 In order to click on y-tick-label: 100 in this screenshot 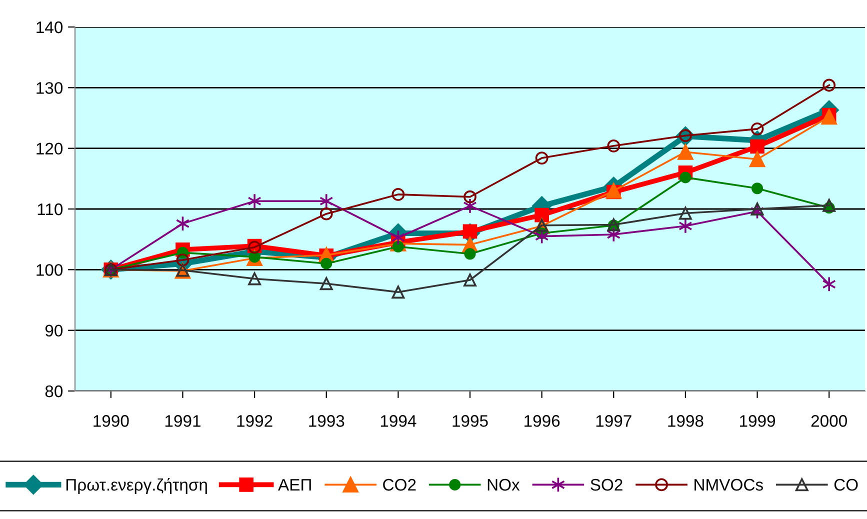, I will do `click(49, 270)`.